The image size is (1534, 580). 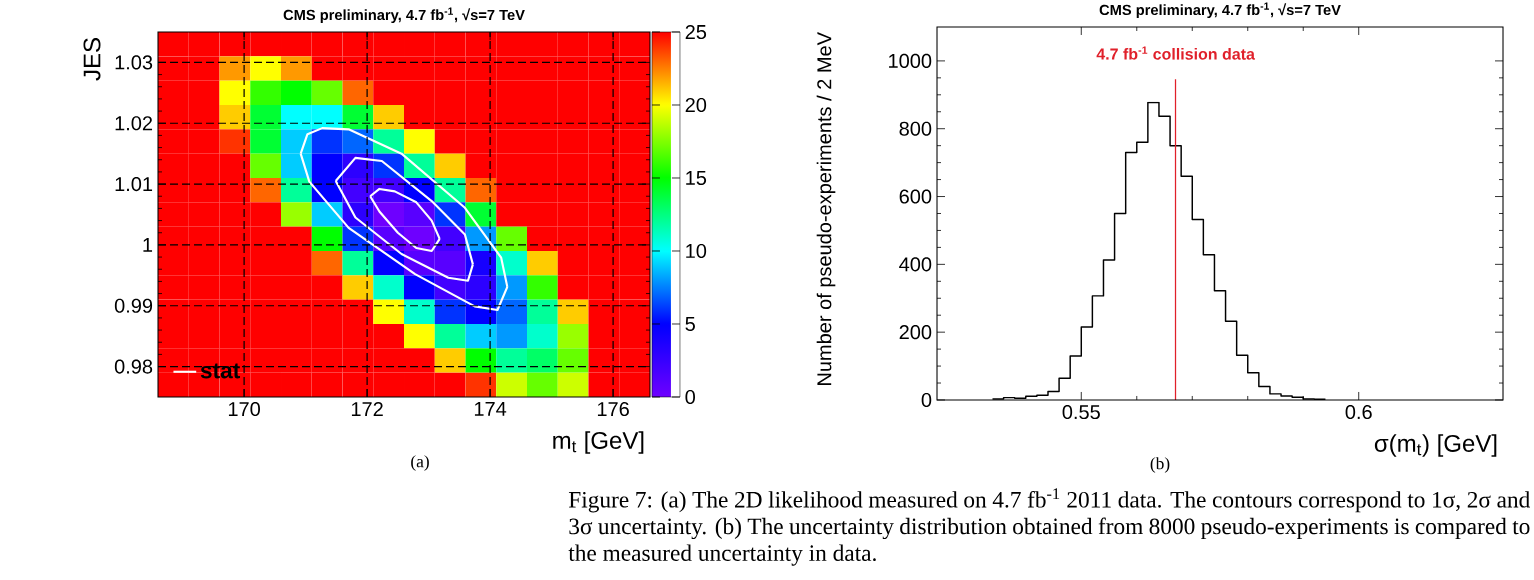 I want to click on color-bar-label: 25, so click(x=696, y=32).